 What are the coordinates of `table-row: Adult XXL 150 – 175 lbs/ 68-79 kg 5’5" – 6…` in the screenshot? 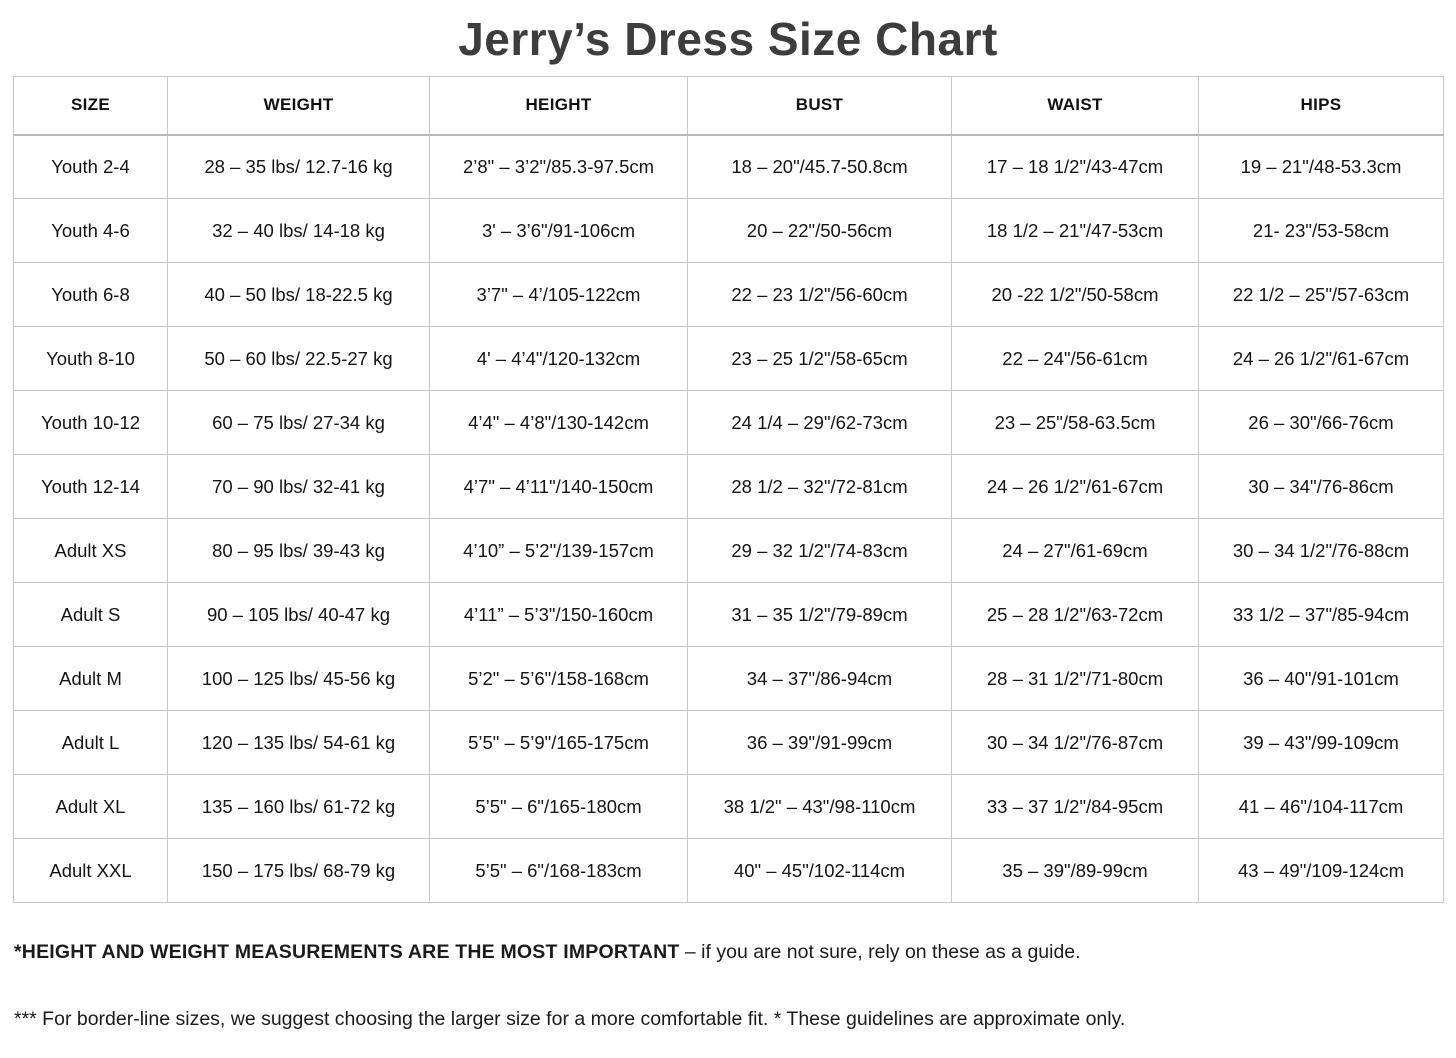 It's located at (728, 870).